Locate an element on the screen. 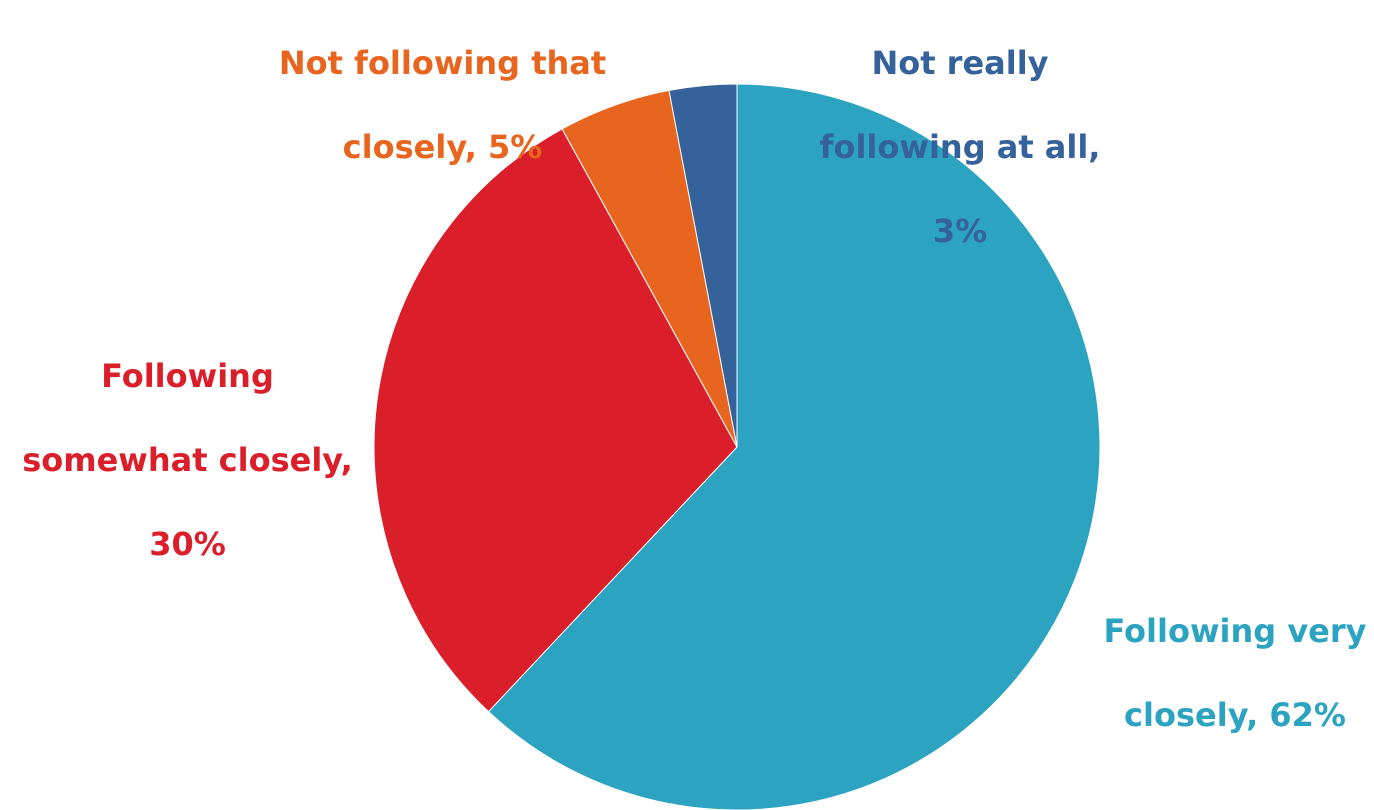 The width and height of the screenshot is (1374, 810). slice-label-following-somewhat-closely: Following somewhat closely, 30% is located at coordinates (187, 460).